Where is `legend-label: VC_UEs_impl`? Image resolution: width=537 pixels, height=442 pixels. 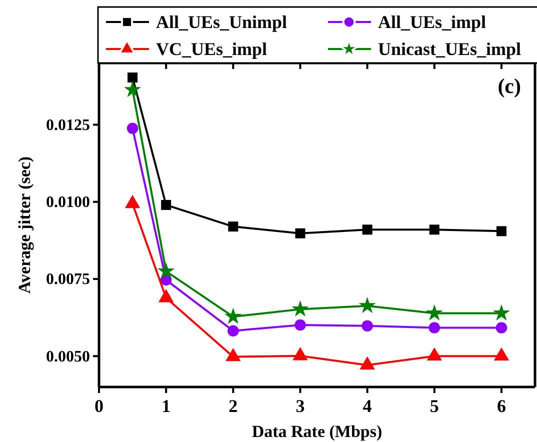 legend-label: VC_UEs_impl is located at coordinates (212, 49).